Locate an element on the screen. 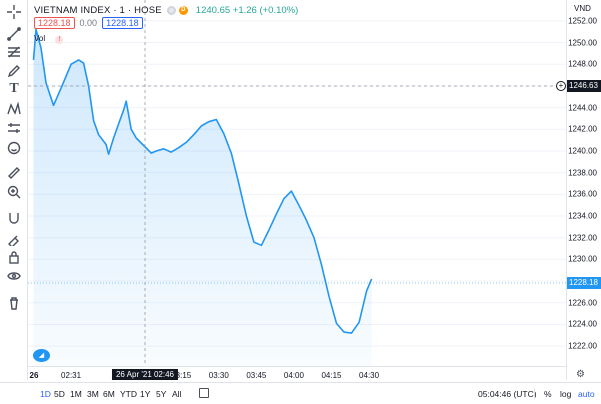 The image size is (601, 404). price-tick-label: 1248.00 is located at coordinates (582, 64).